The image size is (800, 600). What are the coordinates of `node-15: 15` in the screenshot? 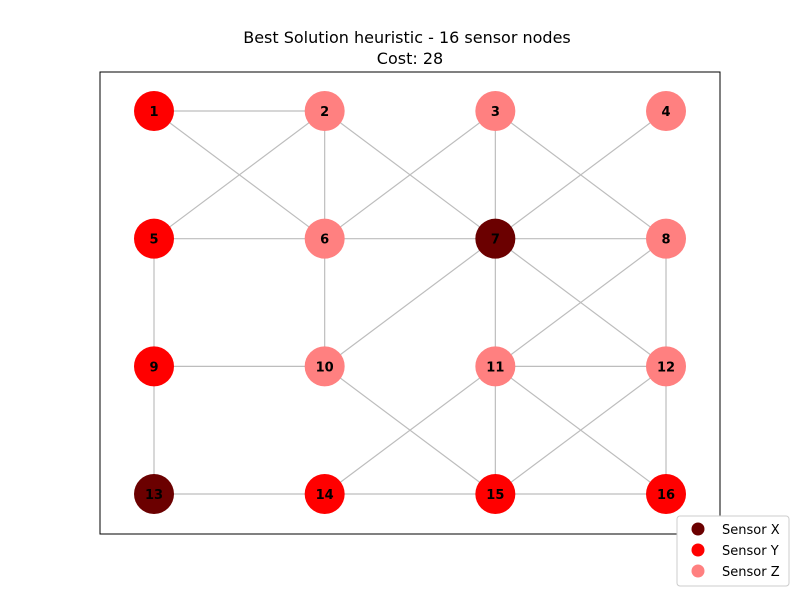 It's located at (495, 494).